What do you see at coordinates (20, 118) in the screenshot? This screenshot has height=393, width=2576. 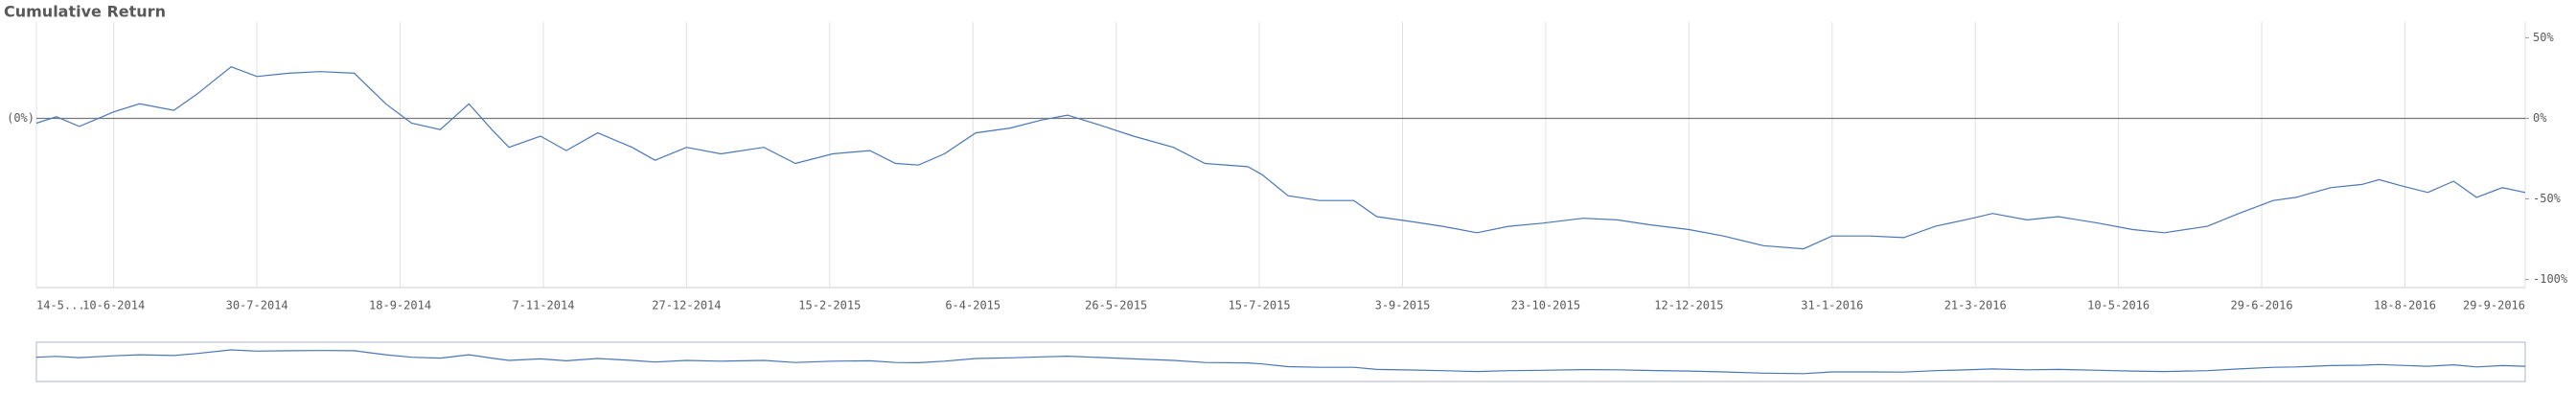 I see `reference-label: (0%)` at bounding box center [20, 118].